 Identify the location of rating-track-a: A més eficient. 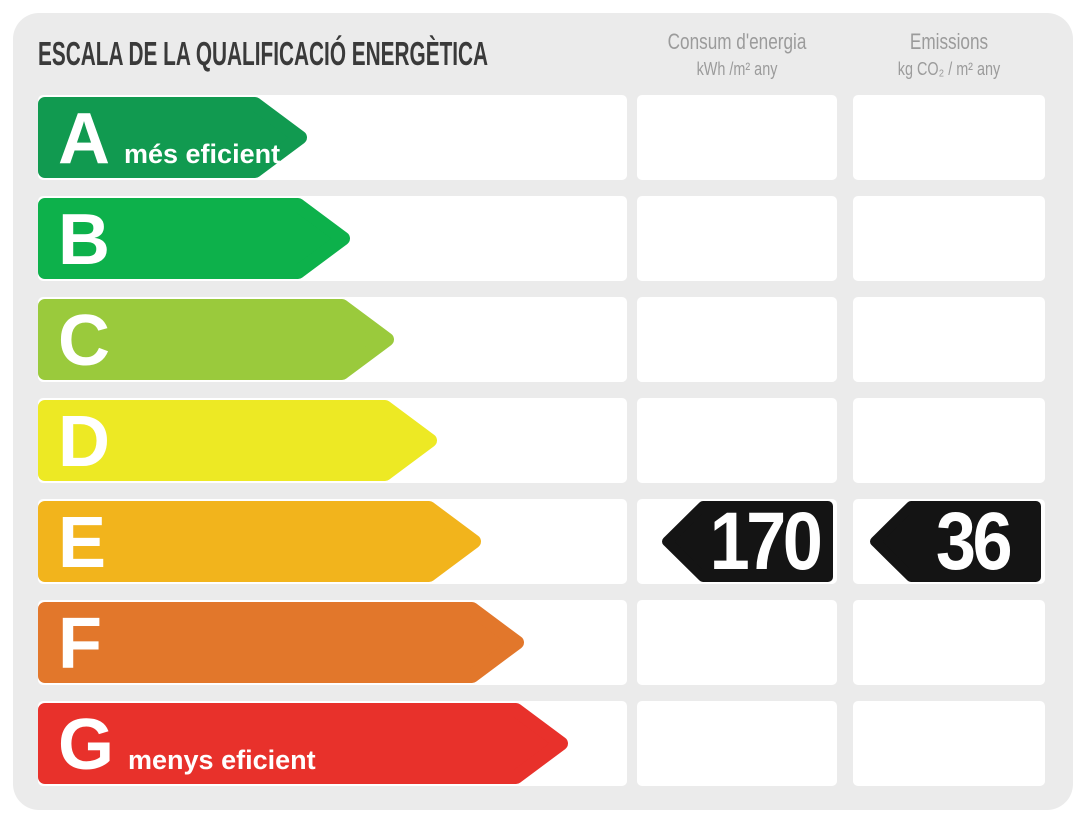
(332, 137).